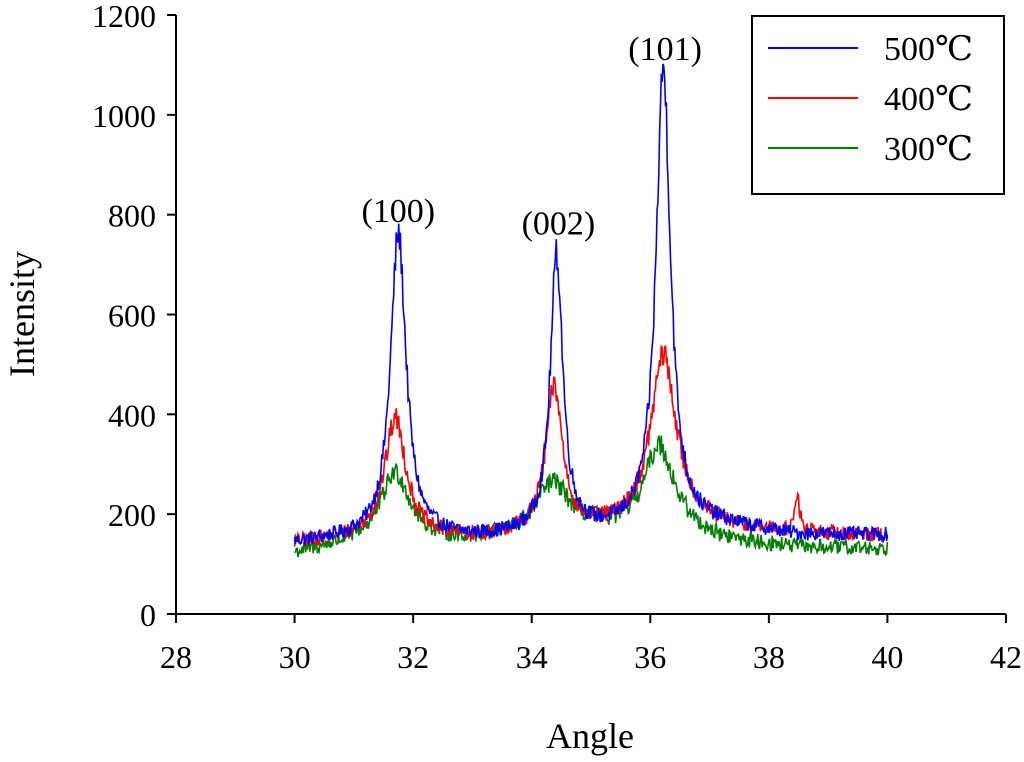 This screenshot has height=762, width=1024. Describe the element at coordinates (295, 657) in the screenshot. I see `x-tick-label: 30` at that location.